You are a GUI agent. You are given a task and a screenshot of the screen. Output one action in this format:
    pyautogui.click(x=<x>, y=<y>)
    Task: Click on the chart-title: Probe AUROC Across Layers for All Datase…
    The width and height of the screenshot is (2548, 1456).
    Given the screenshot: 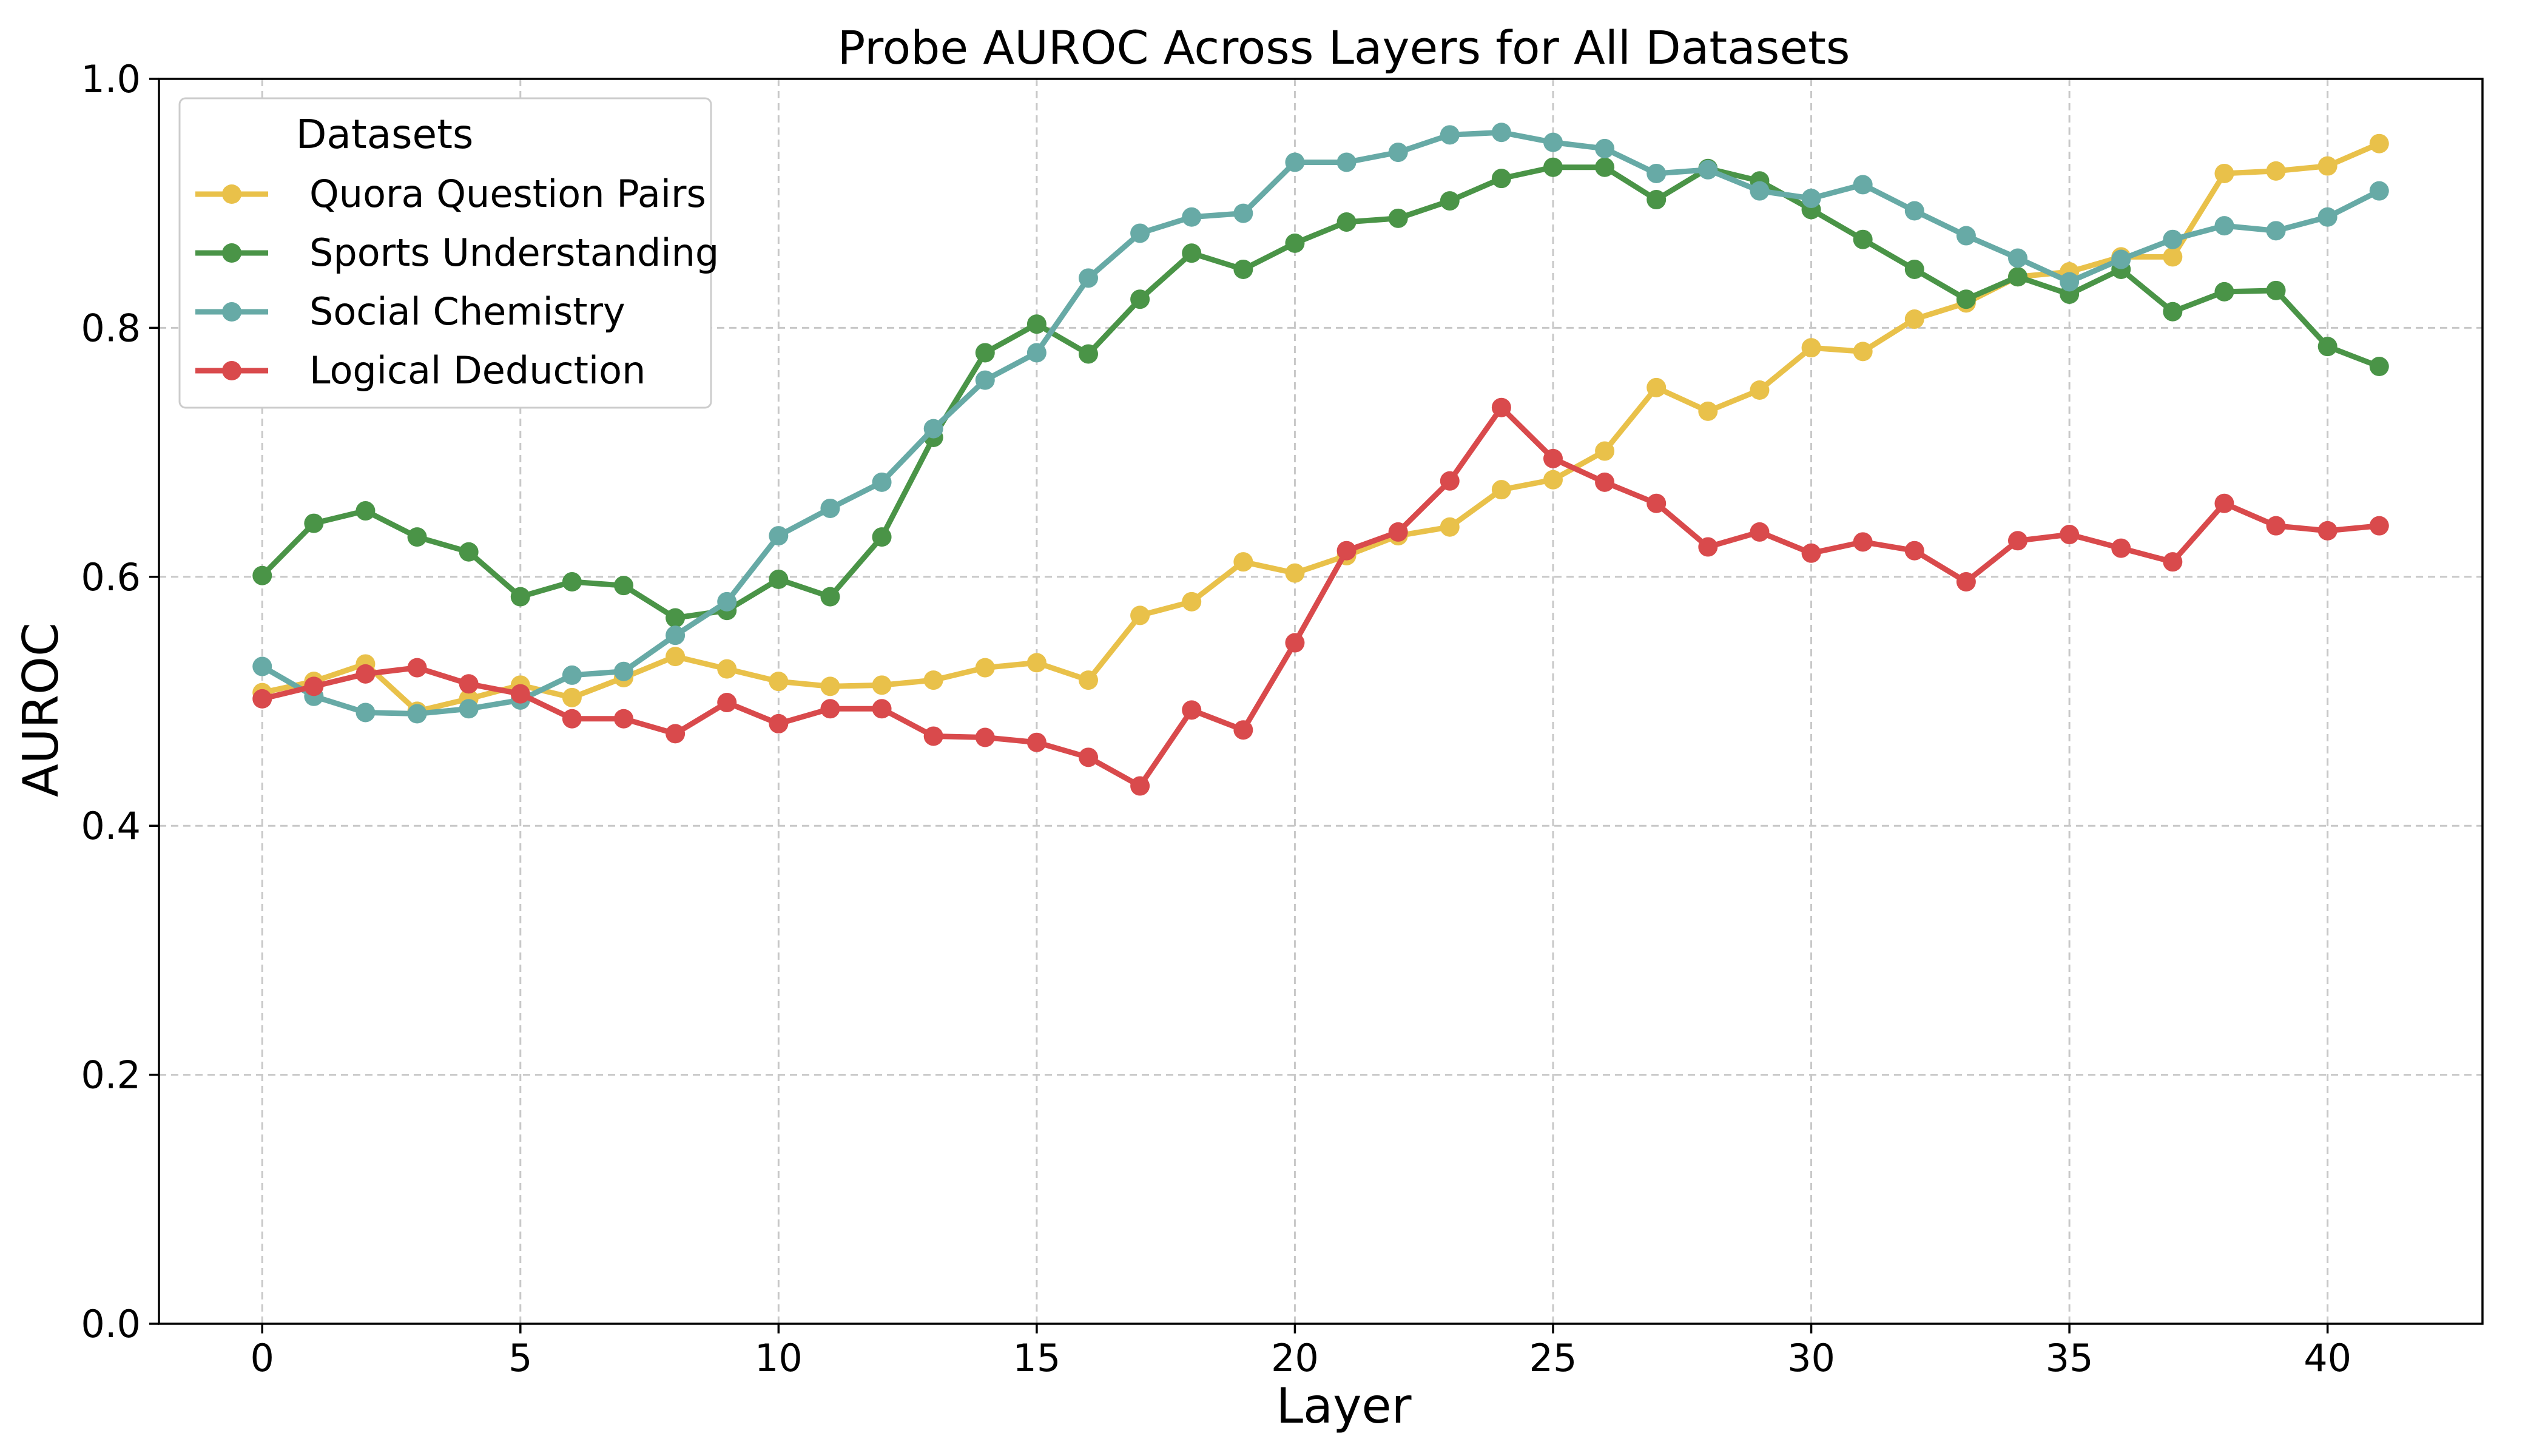 What is the action you would take?
    pyautogui.click(x=1344, y=48)
    